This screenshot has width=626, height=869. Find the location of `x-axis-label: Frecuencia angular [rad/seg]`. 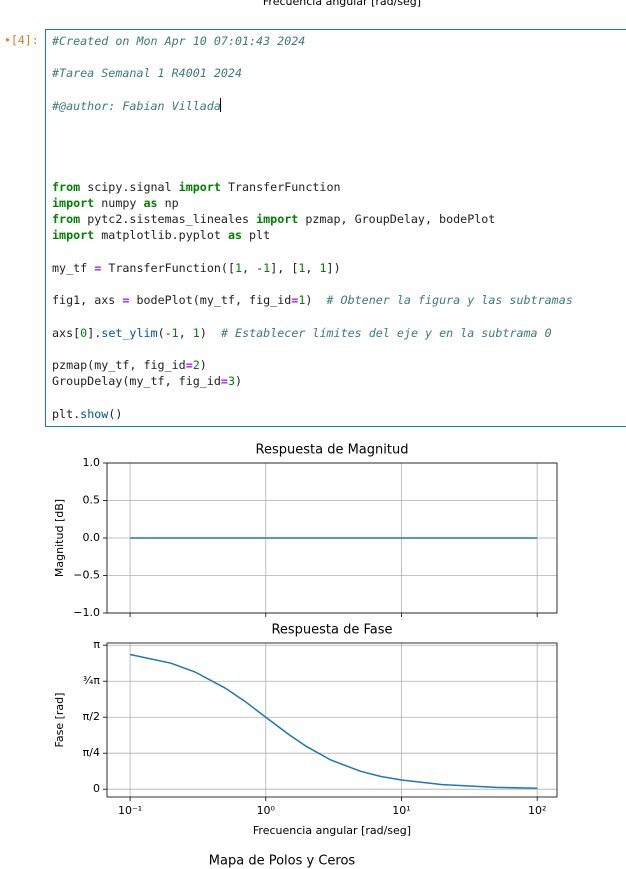

x-axis-label: Frecuencia angular [rad/seg] is located at coordinates (332, 830).